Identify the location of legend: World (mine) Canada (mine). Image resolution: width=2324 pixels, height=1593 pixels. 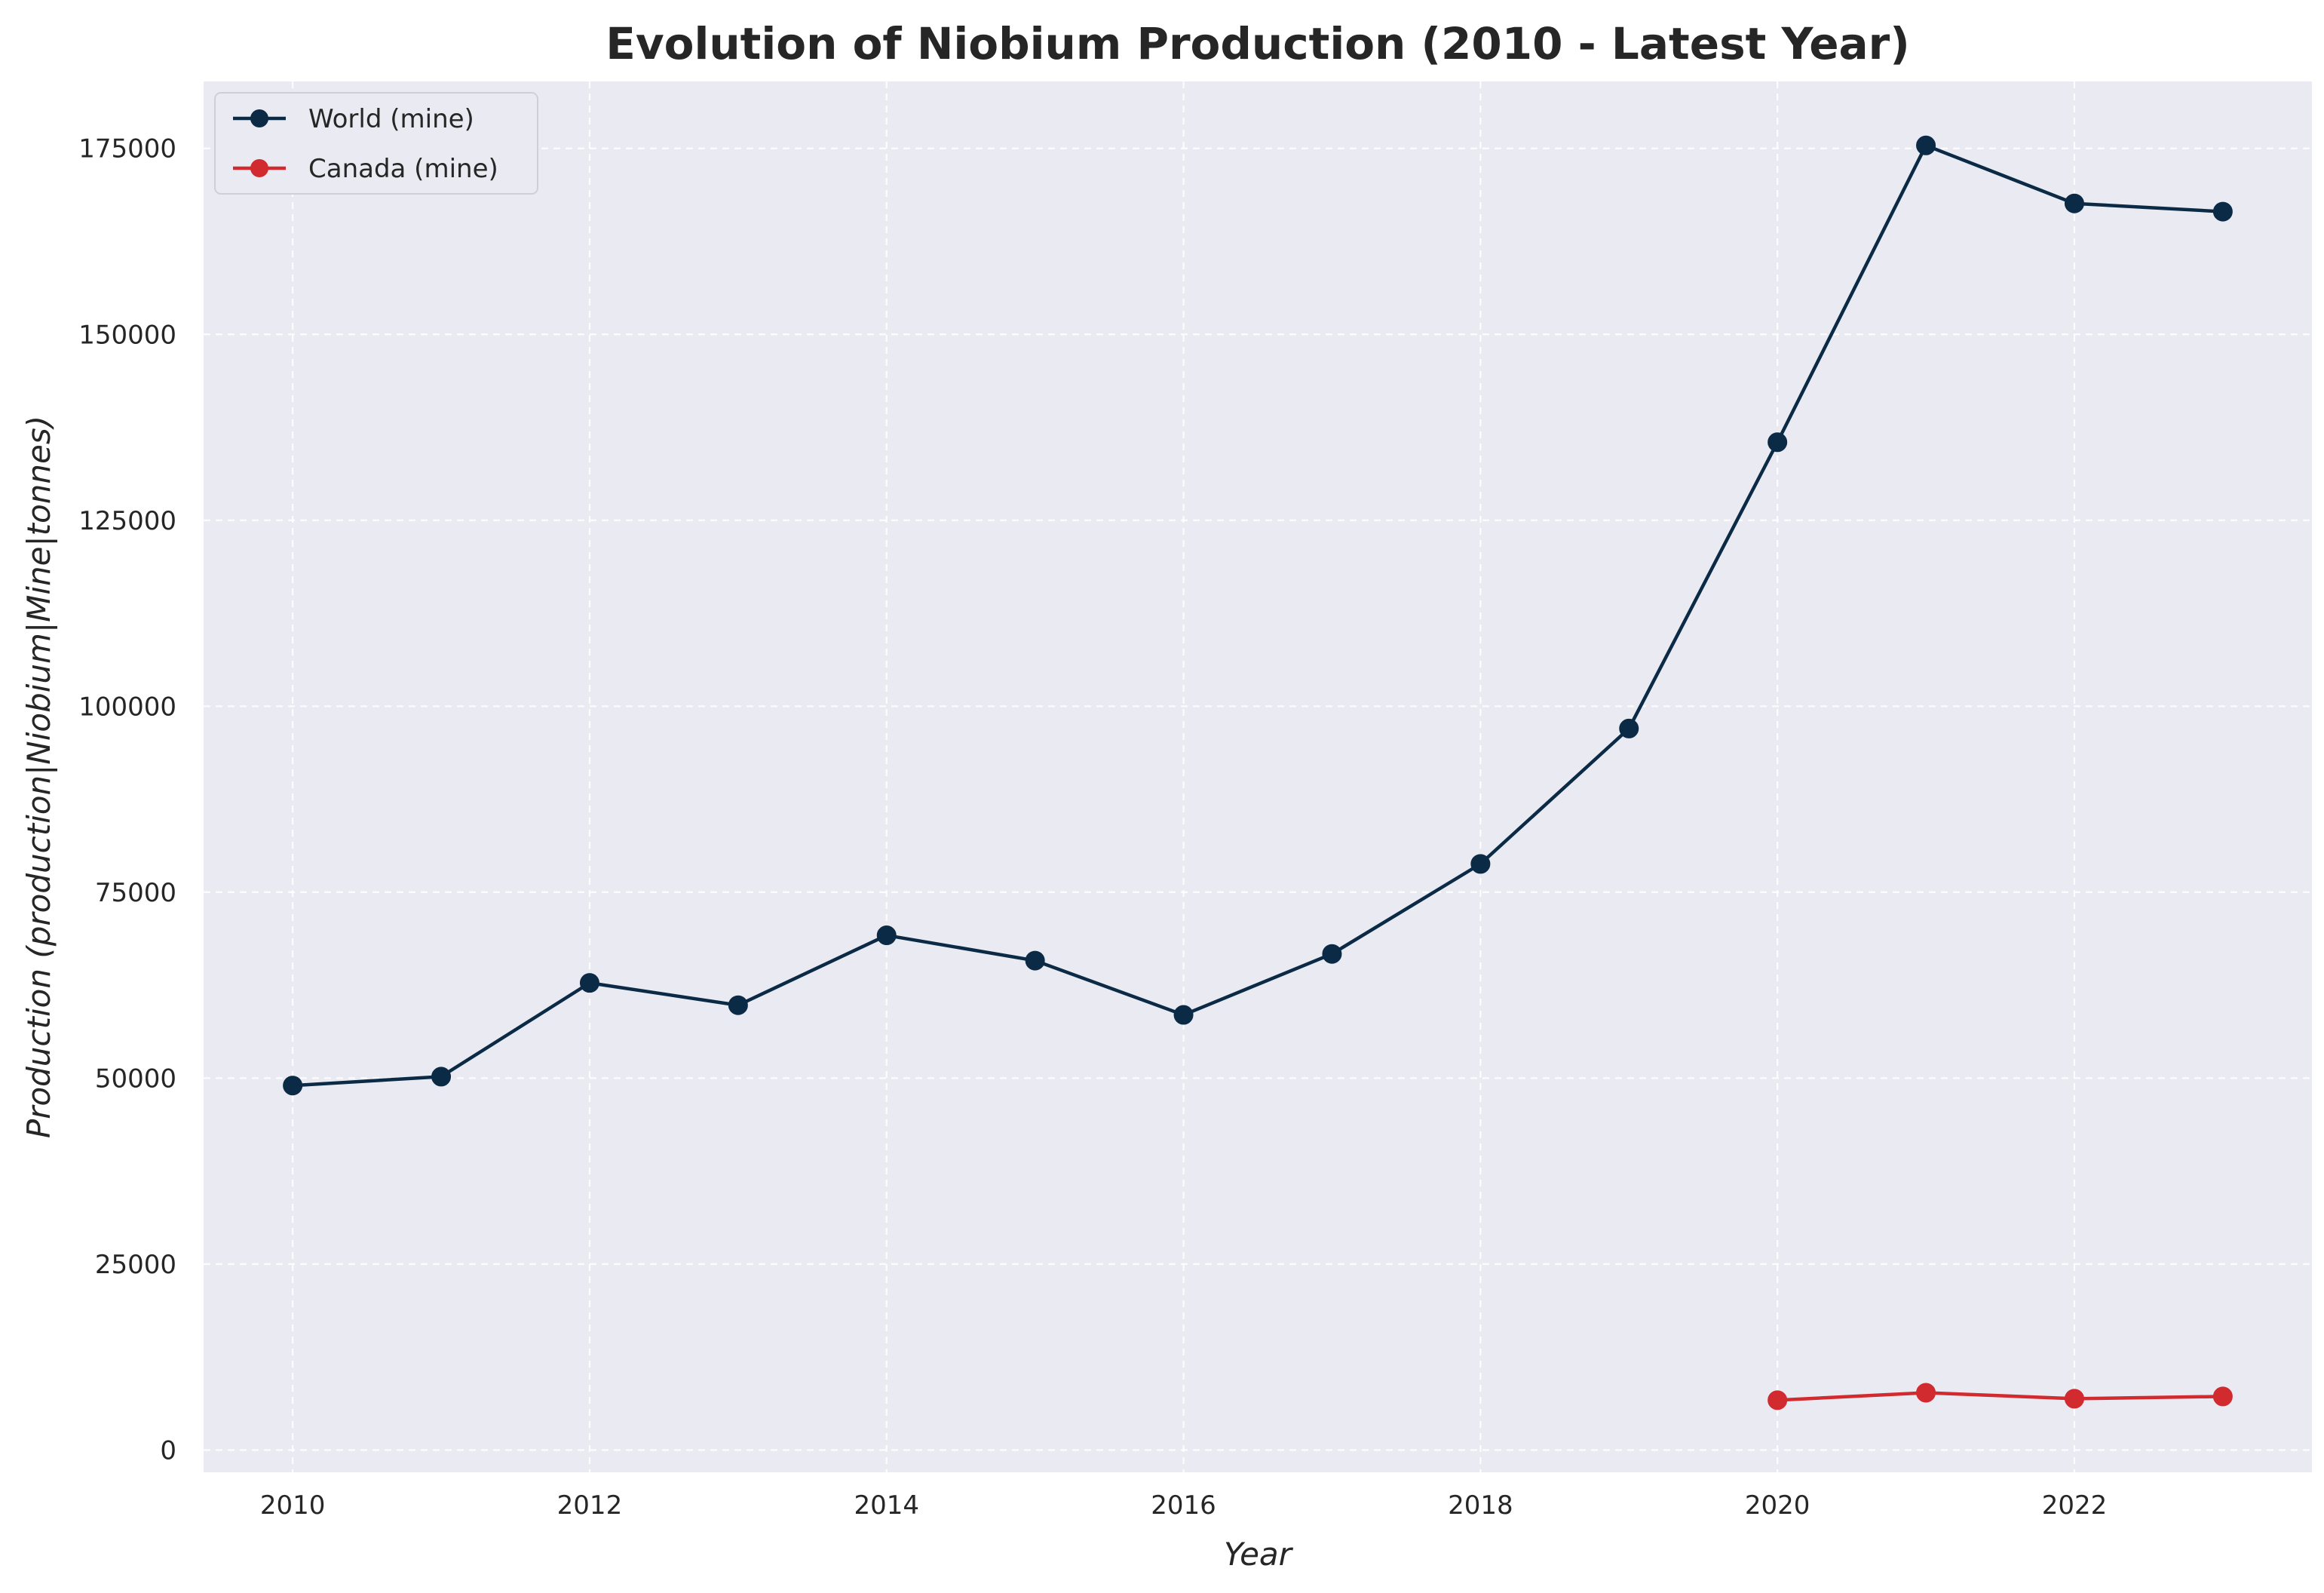
(376, 144).